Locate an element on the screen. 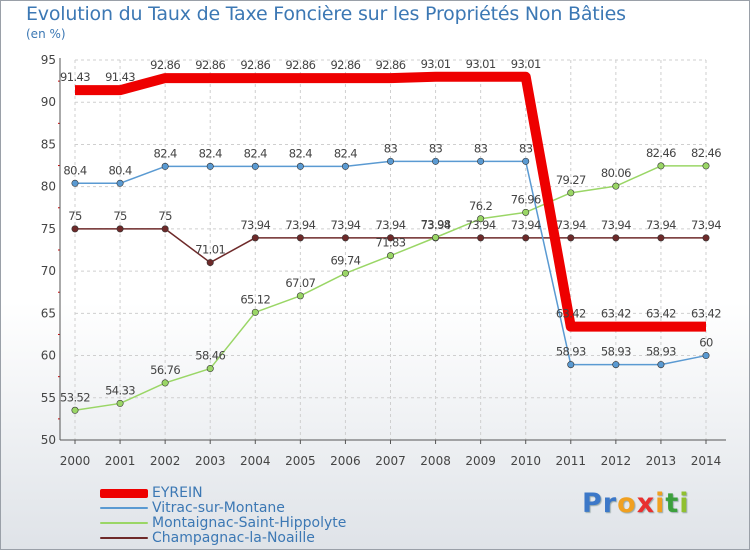  data-label: 58.93 is located at coordinates (616, 352).